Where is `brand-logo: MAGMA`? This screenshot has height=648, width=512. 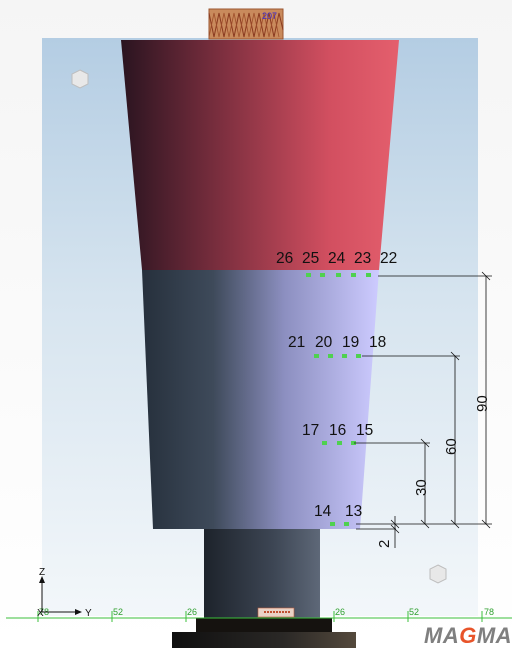 brand-logo: MAGMA is located at coordinates (468, 635).